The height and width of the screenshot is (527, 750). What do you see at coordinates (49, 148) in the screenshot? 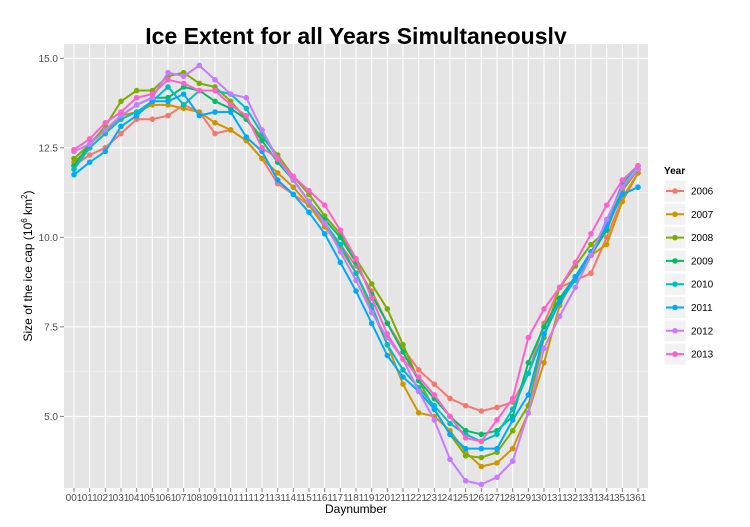
I see `y-tick-label: 12.5` at bounding box center [49, 148].